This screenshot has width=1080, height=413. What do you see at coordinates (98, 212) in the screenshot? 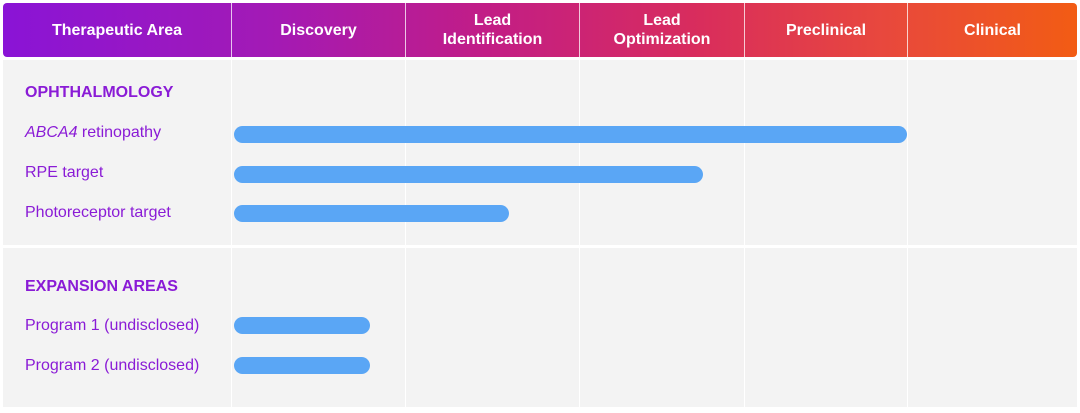
I see `program-label-photoreceptor-target: Photoreceptor target` at bounding box center [98, 212].